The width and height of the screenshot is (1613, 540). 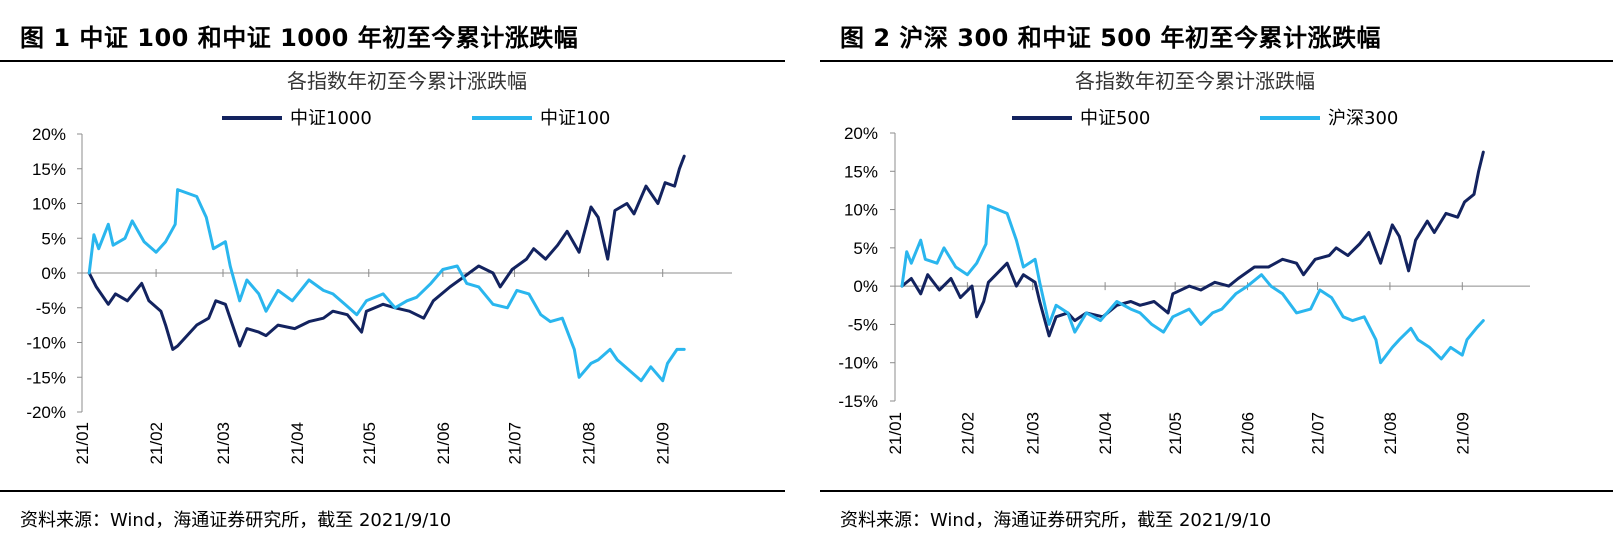 I want to click on source-note-2: 资料来源：Wind，海通证券研究所，截至 2021/9/10, so click(x=1056, y=520).